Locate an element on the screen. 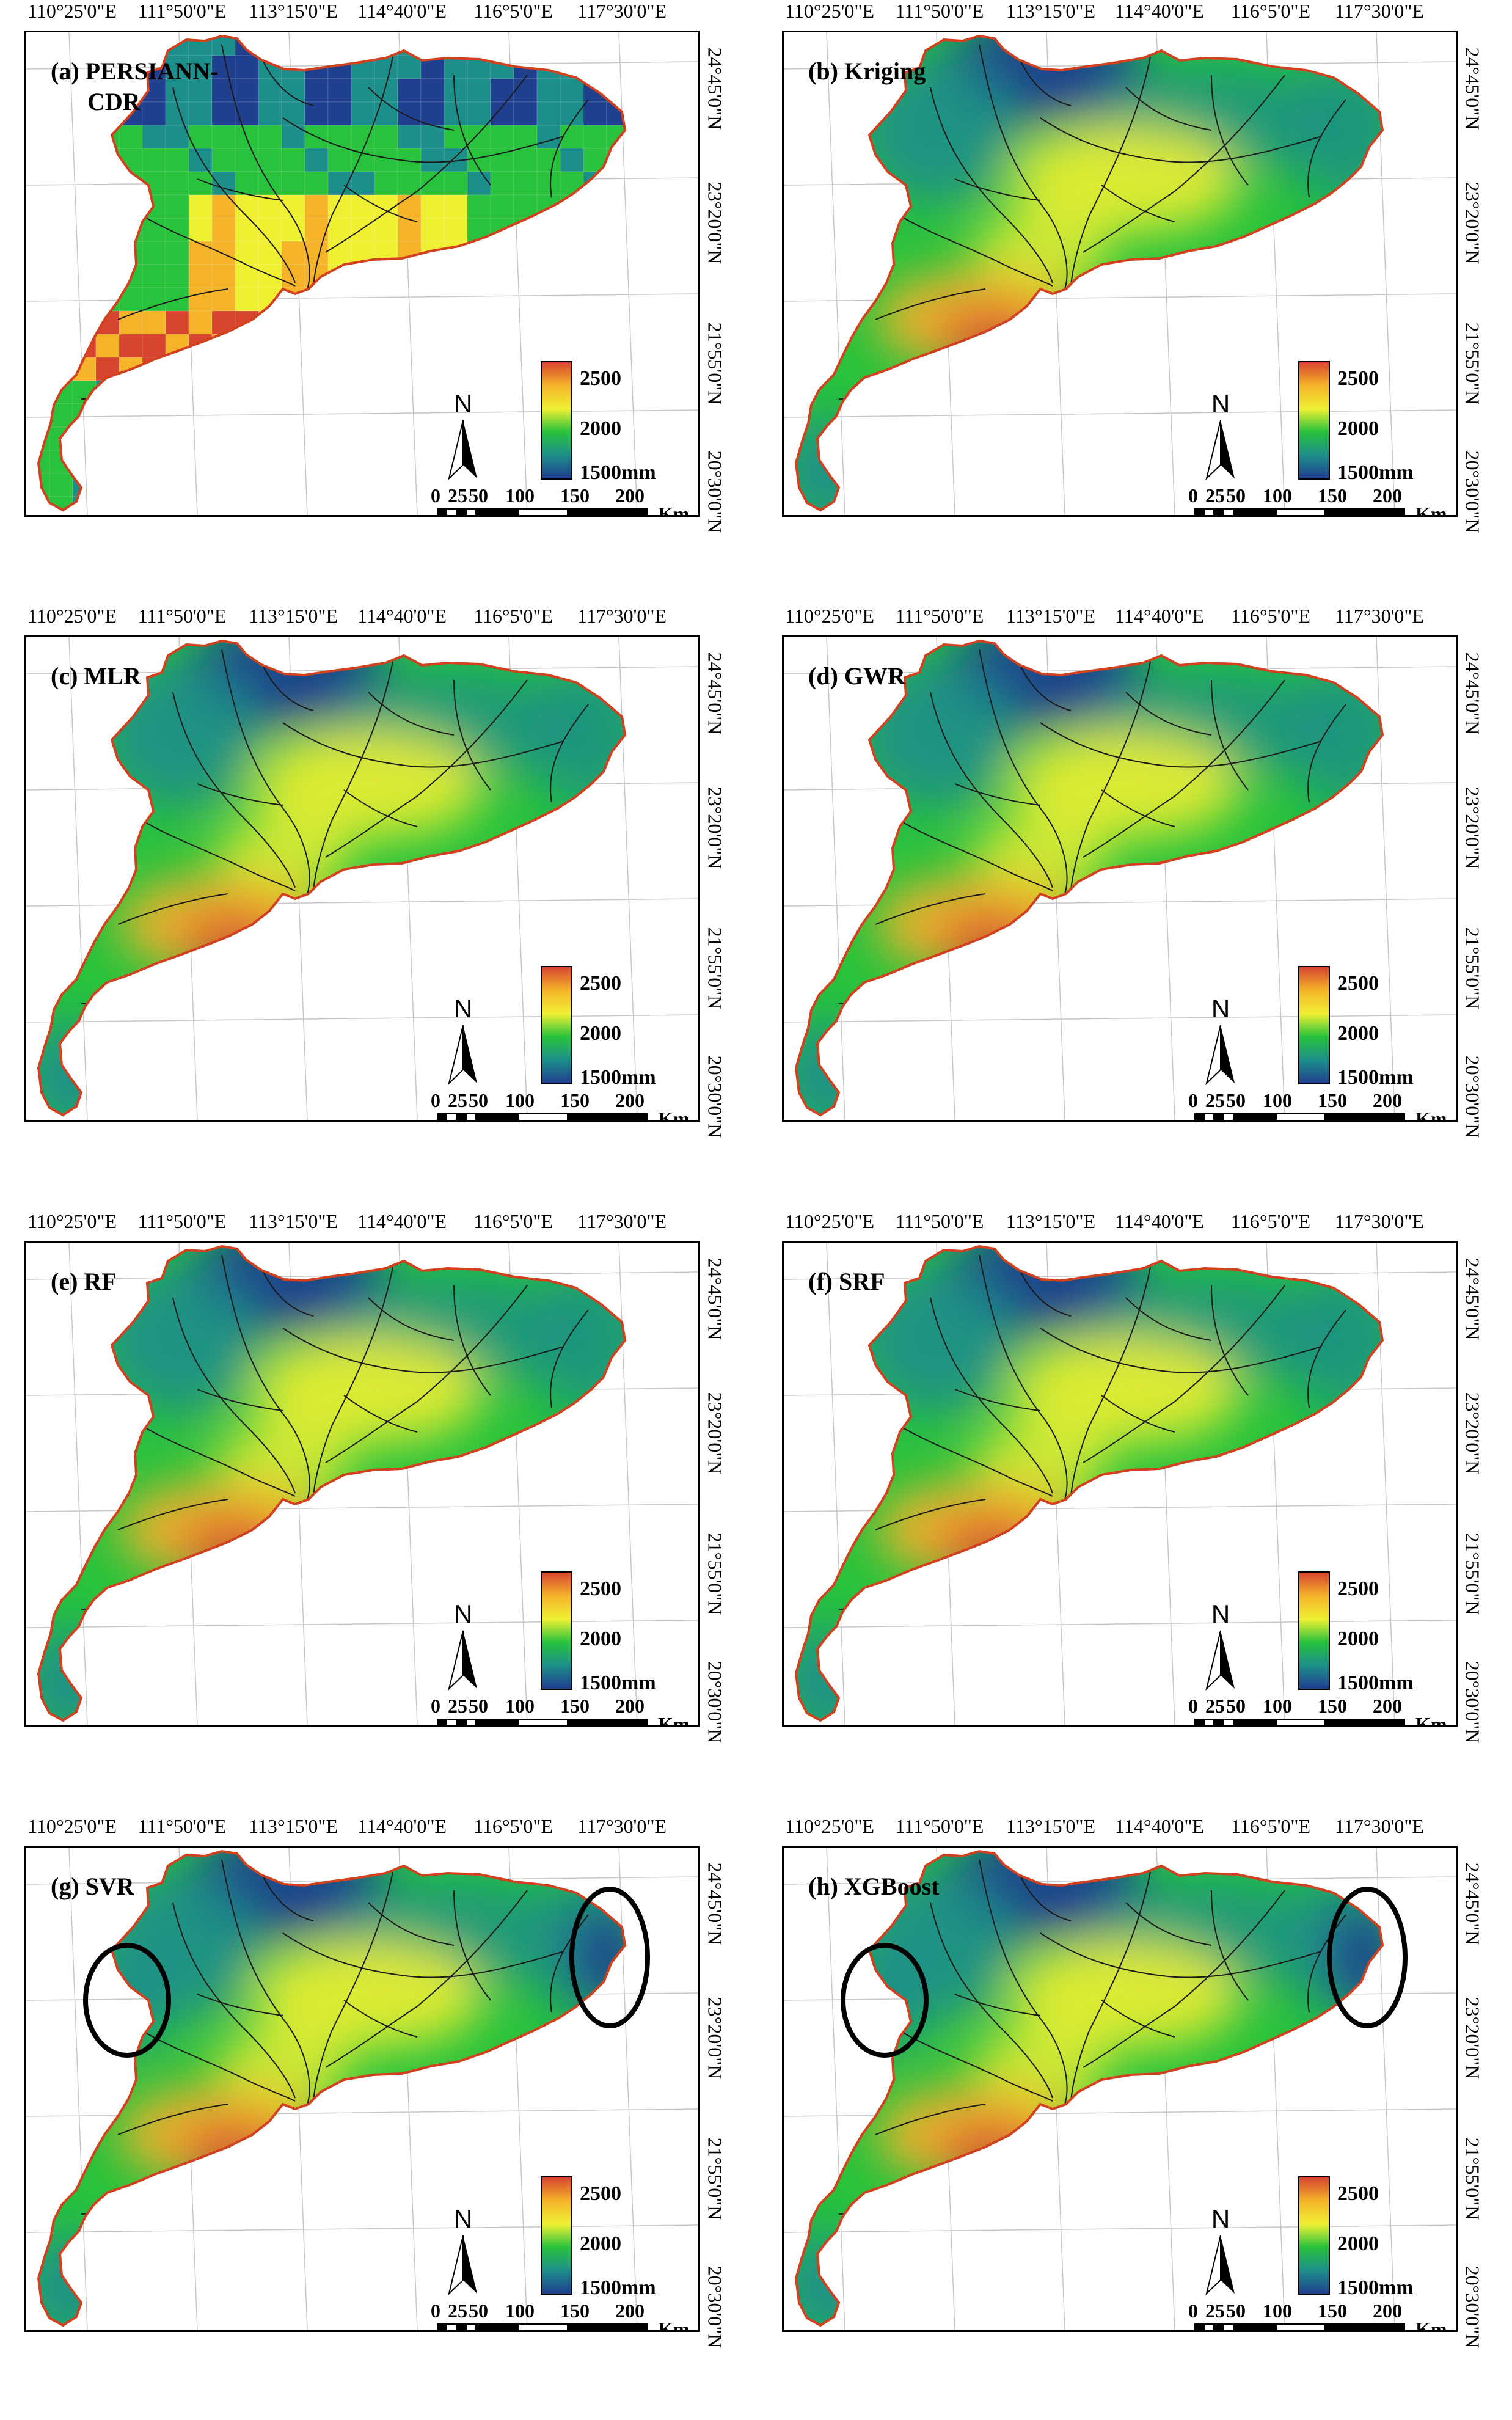  map-frame: (g) SVR 2500 2000 1500mm N 0 25 50 100 150 200 Km is located at coordinates (362, 2089).